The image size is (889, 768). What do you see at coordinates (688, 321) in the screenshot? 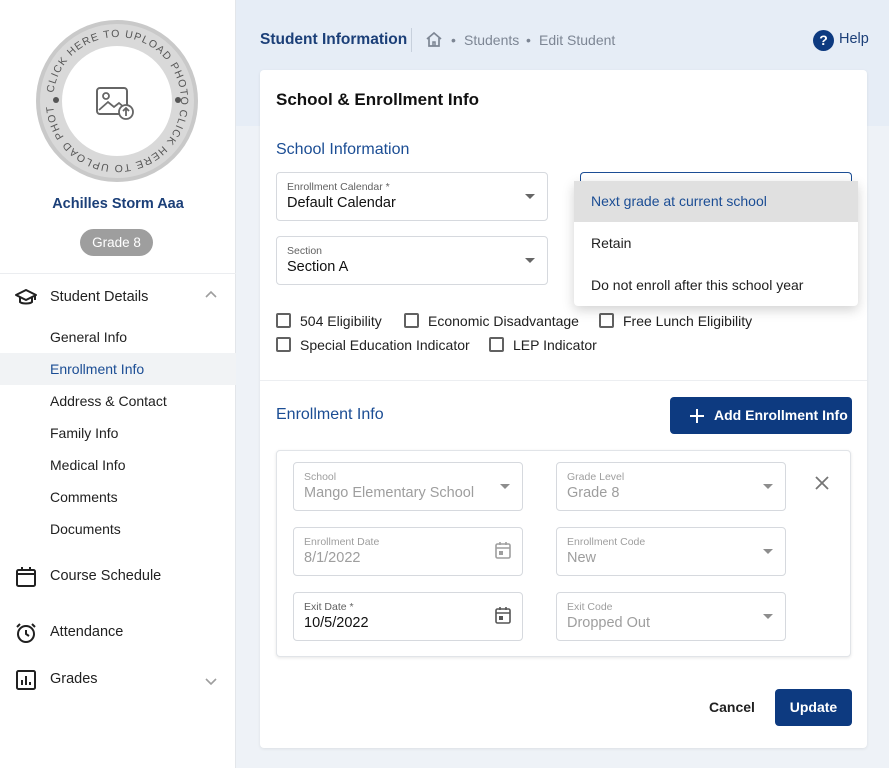
I see `checkbox-label: Free Lunch Eligibility` at bounding box center [688, 321].